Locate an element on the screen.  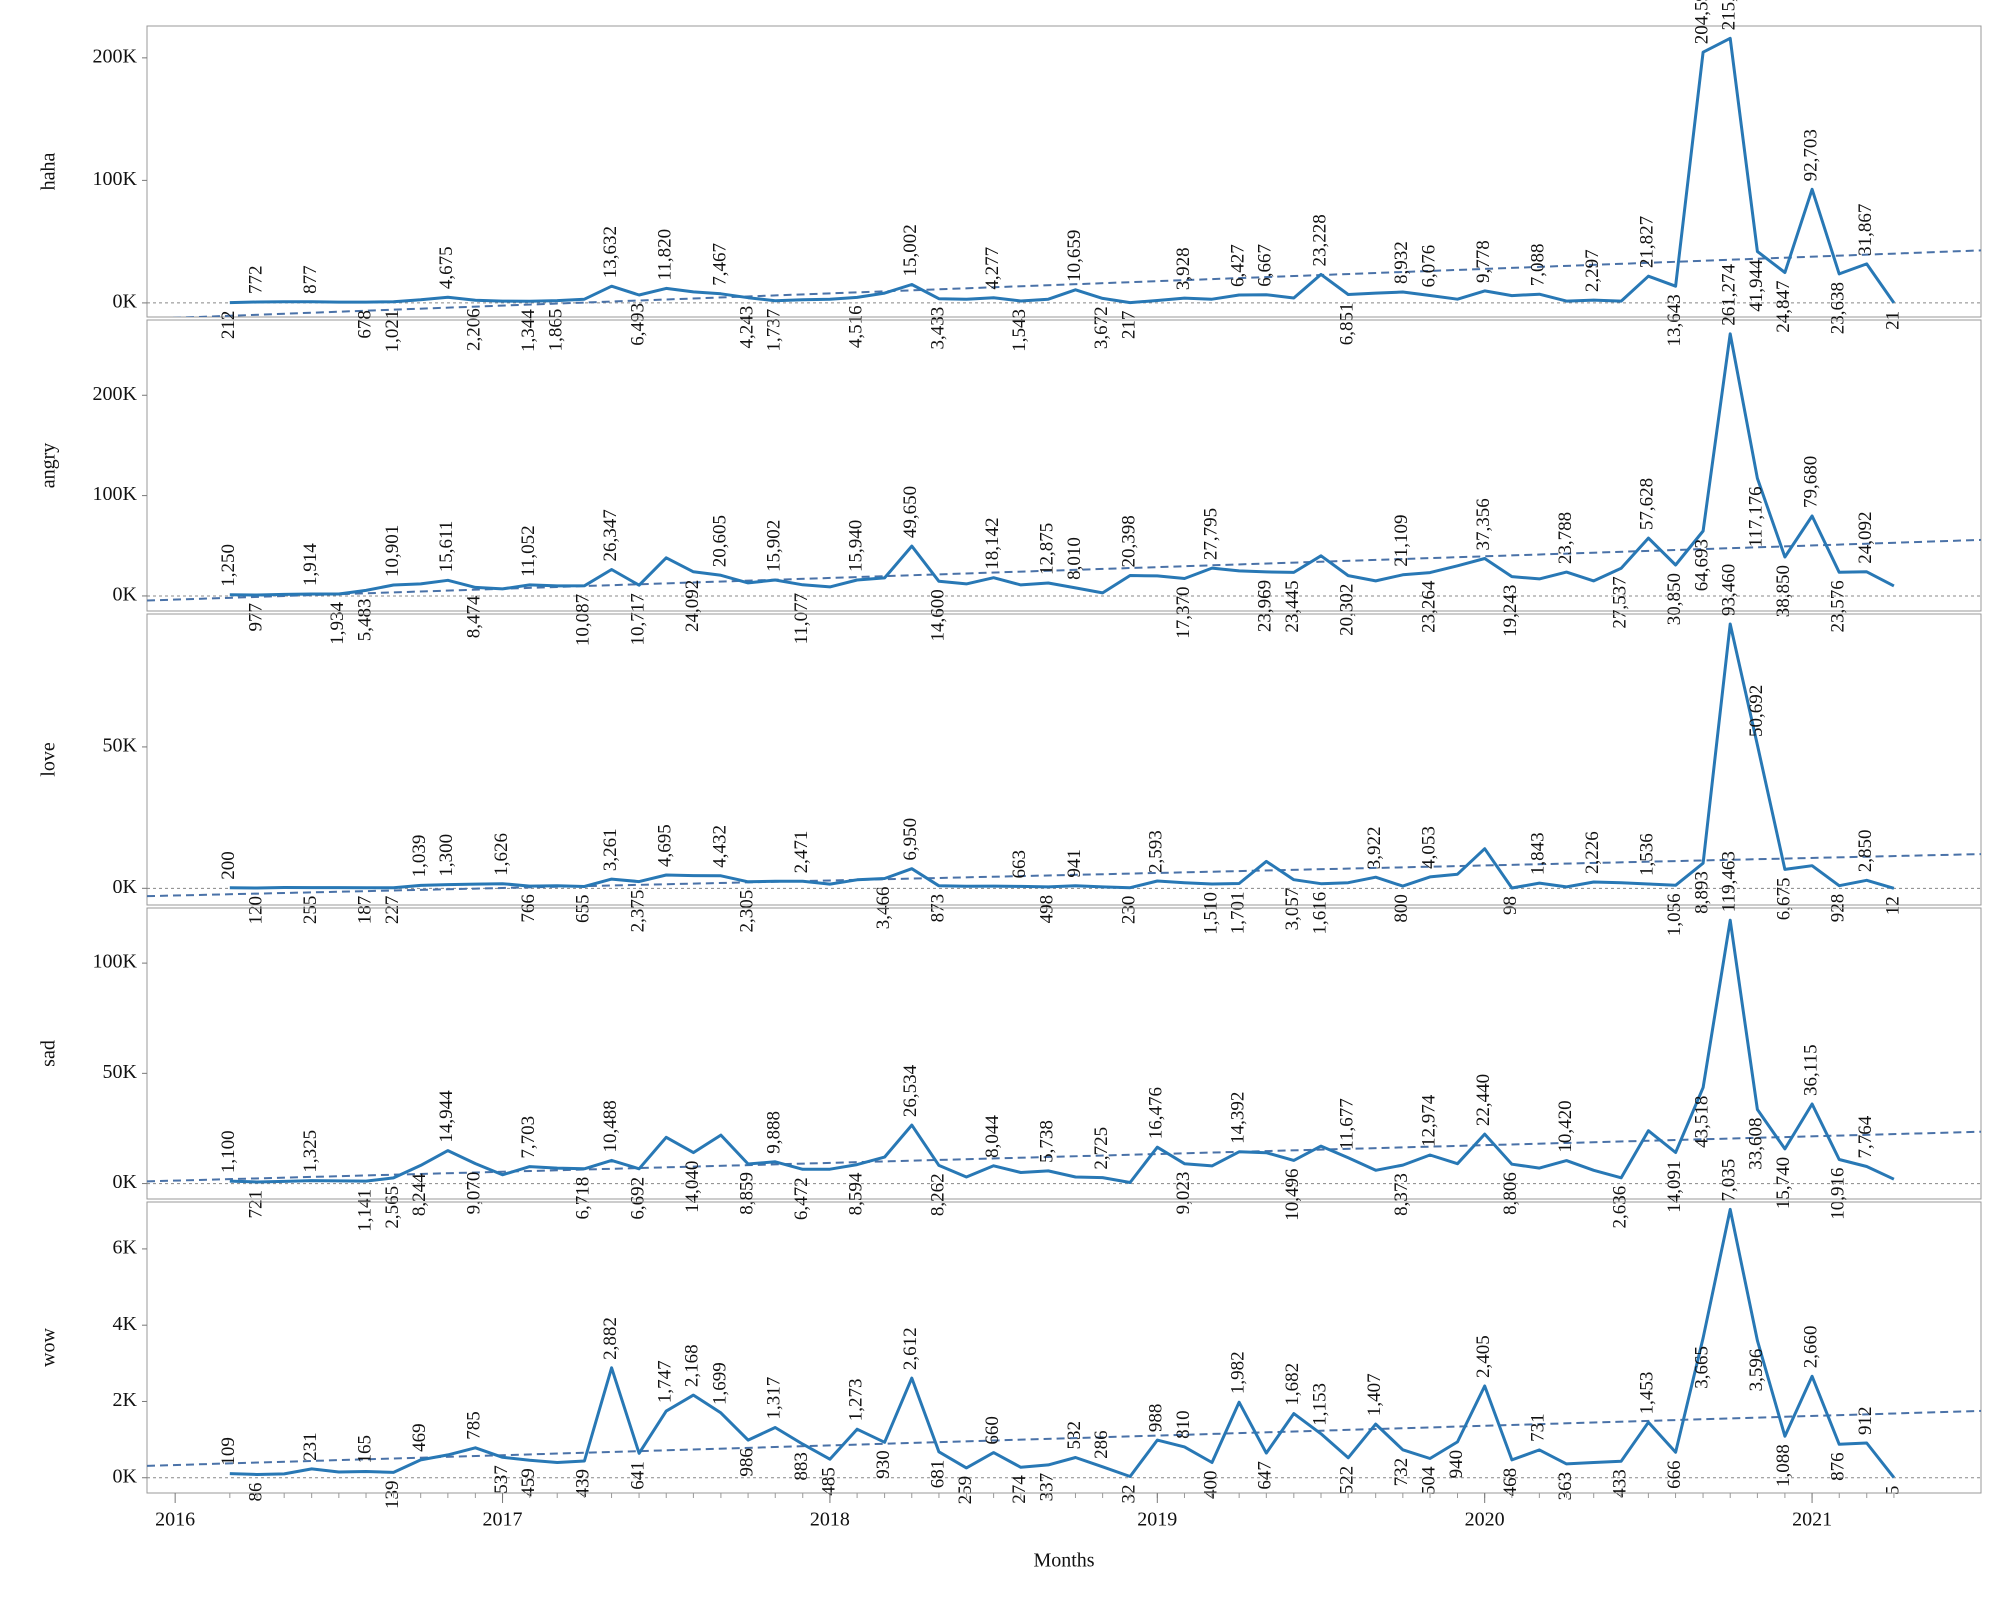
data-label: 532 is located at coordinates (1074, 1435).